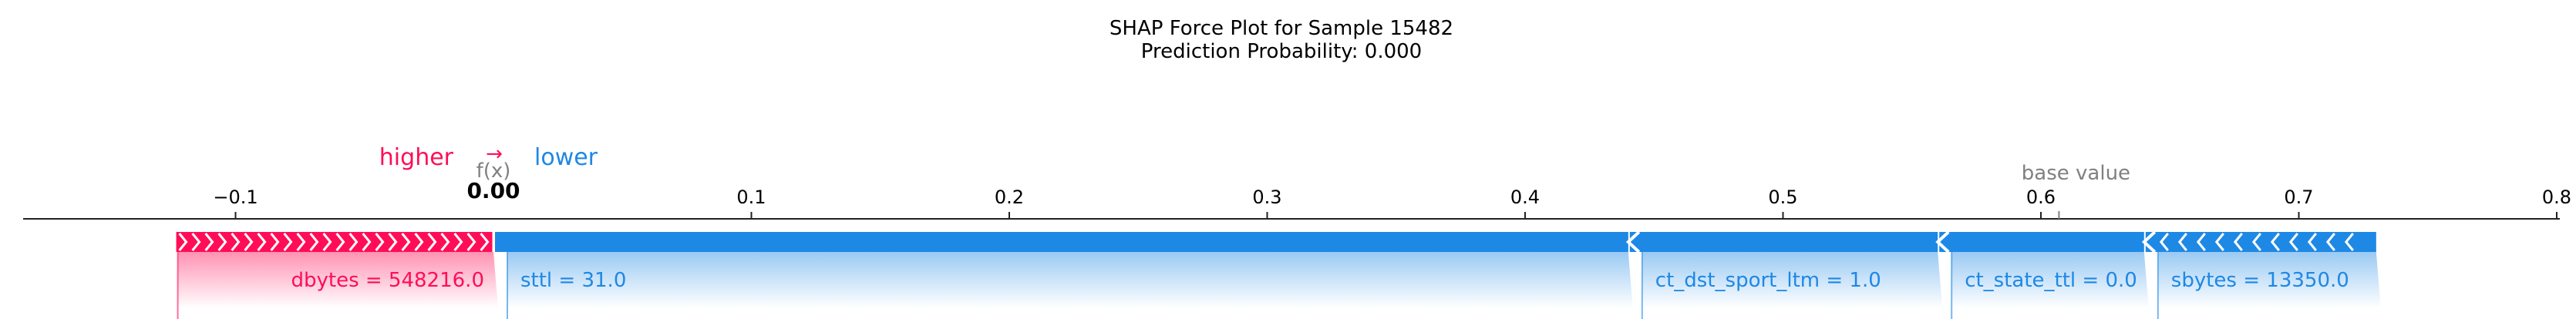  What do you see at coordinates (1282, 28) in the screenshot?
I see `chart-title: SHAP Force Plot for Sample 15482` at bounding box center [1282, 28].